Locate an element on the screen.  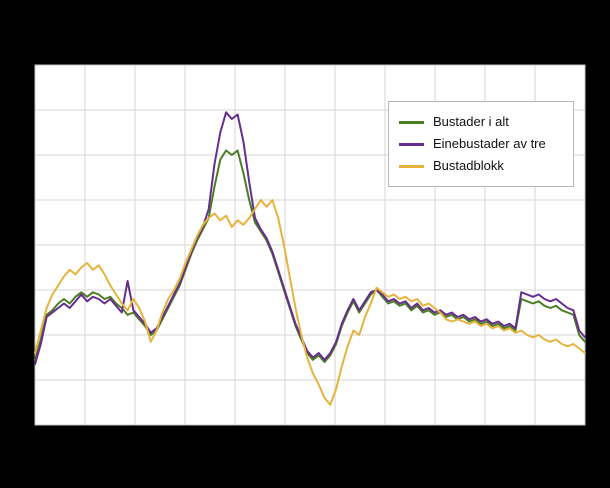
legend-label: Bustader i alt is located at coordinates (471, 121).